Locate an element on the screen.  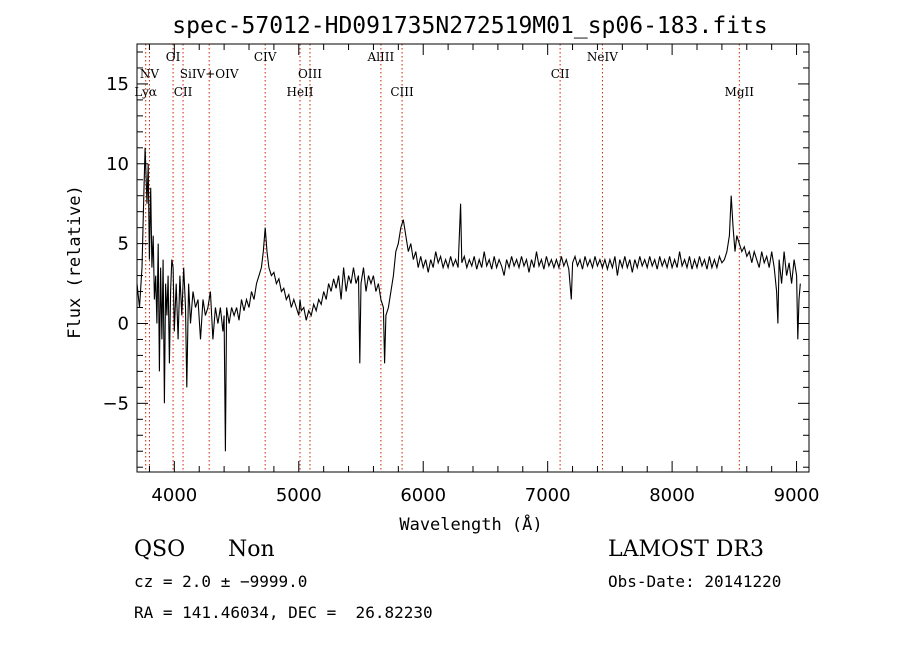
y-axis-label: Flux (relative) is located at coordinates (75, 262).